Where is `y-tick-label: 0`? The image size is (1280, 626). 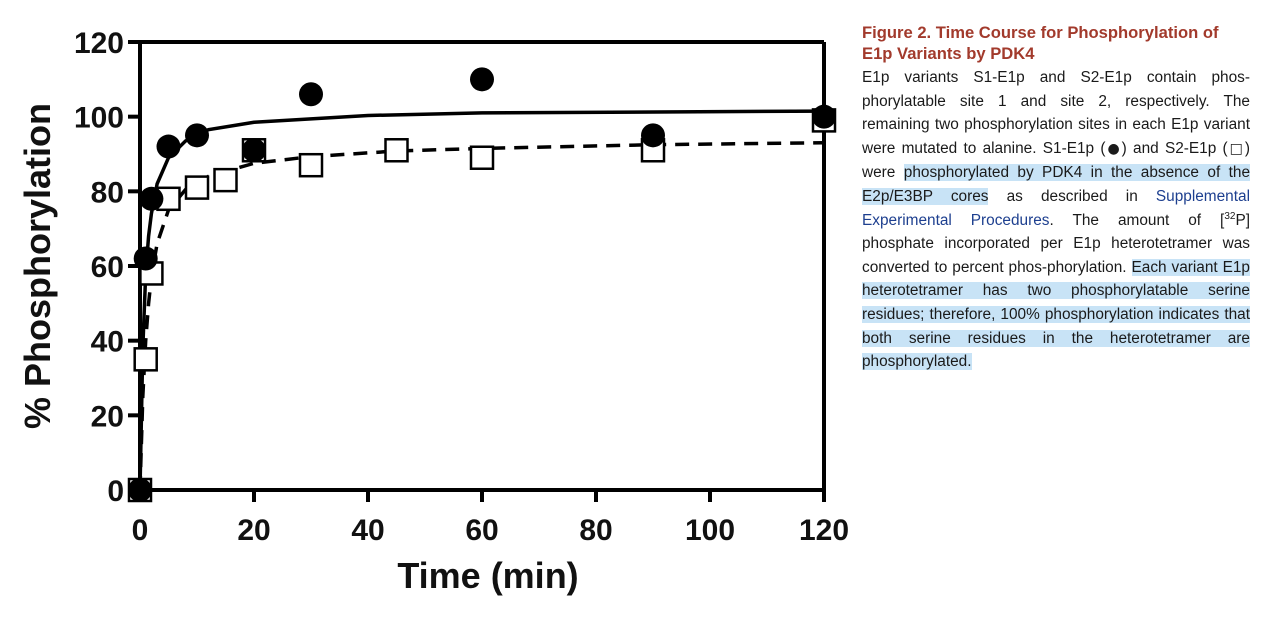 y-tick-label: 0 is located at coordinates (115, 491).